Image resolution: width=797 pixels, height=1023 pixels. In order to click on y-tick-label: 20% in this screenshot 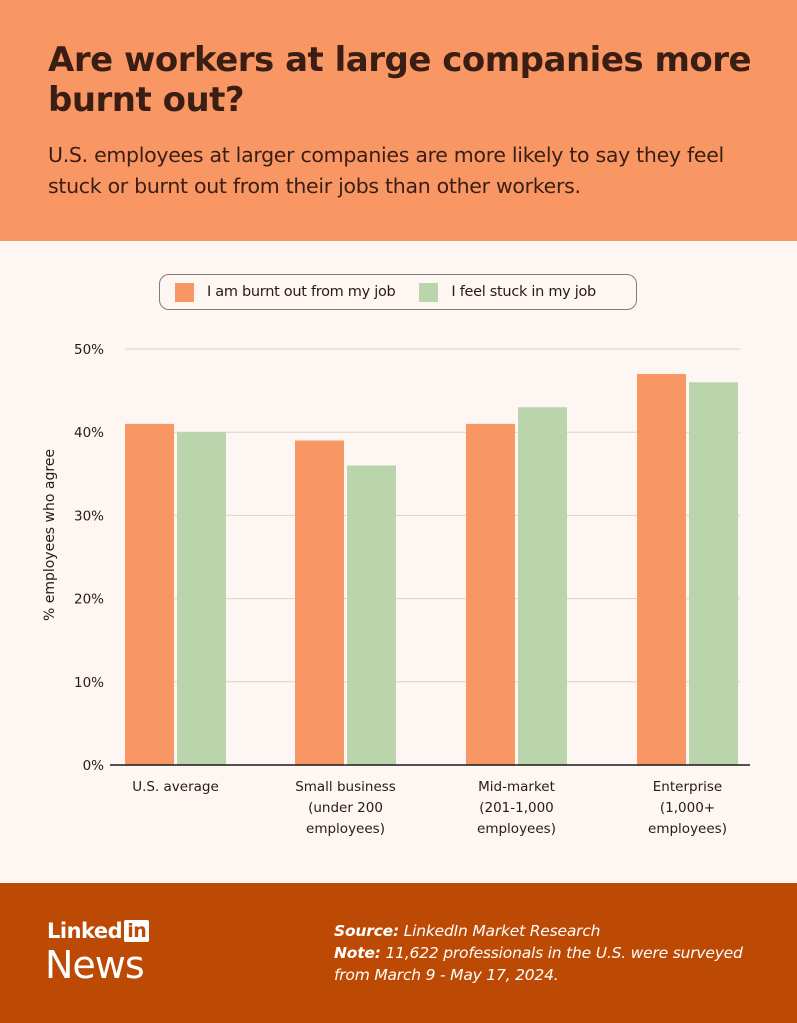, I will do `click(89, 600)`.